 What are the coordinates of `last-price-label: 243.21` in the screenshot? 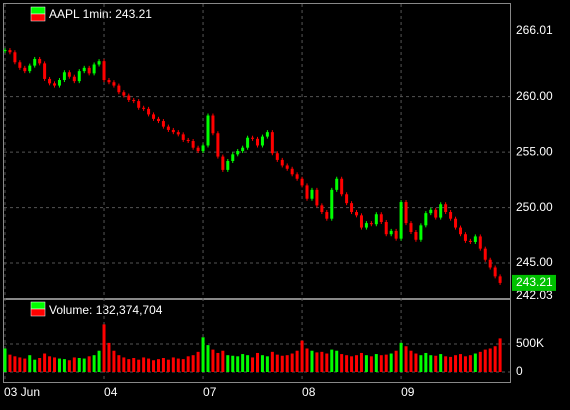 It's located at (534, 282).